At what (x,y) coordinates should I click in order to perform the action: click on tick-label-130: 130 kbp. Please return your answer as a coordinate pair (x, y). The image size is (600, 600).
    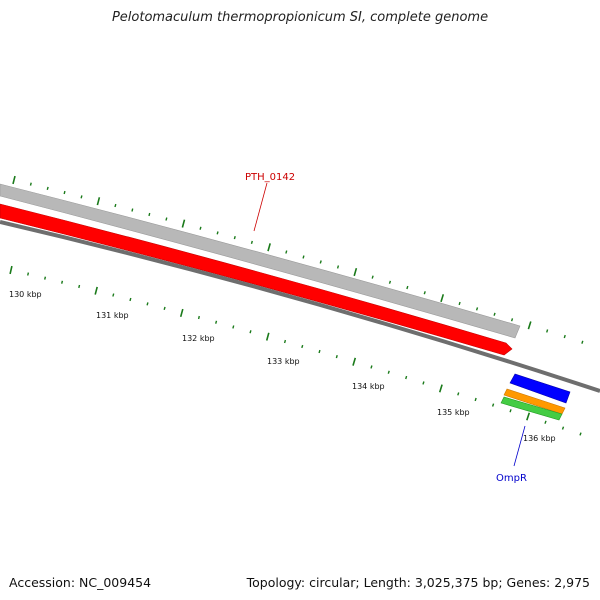
    Looking at the image, I should click on (25, 294).